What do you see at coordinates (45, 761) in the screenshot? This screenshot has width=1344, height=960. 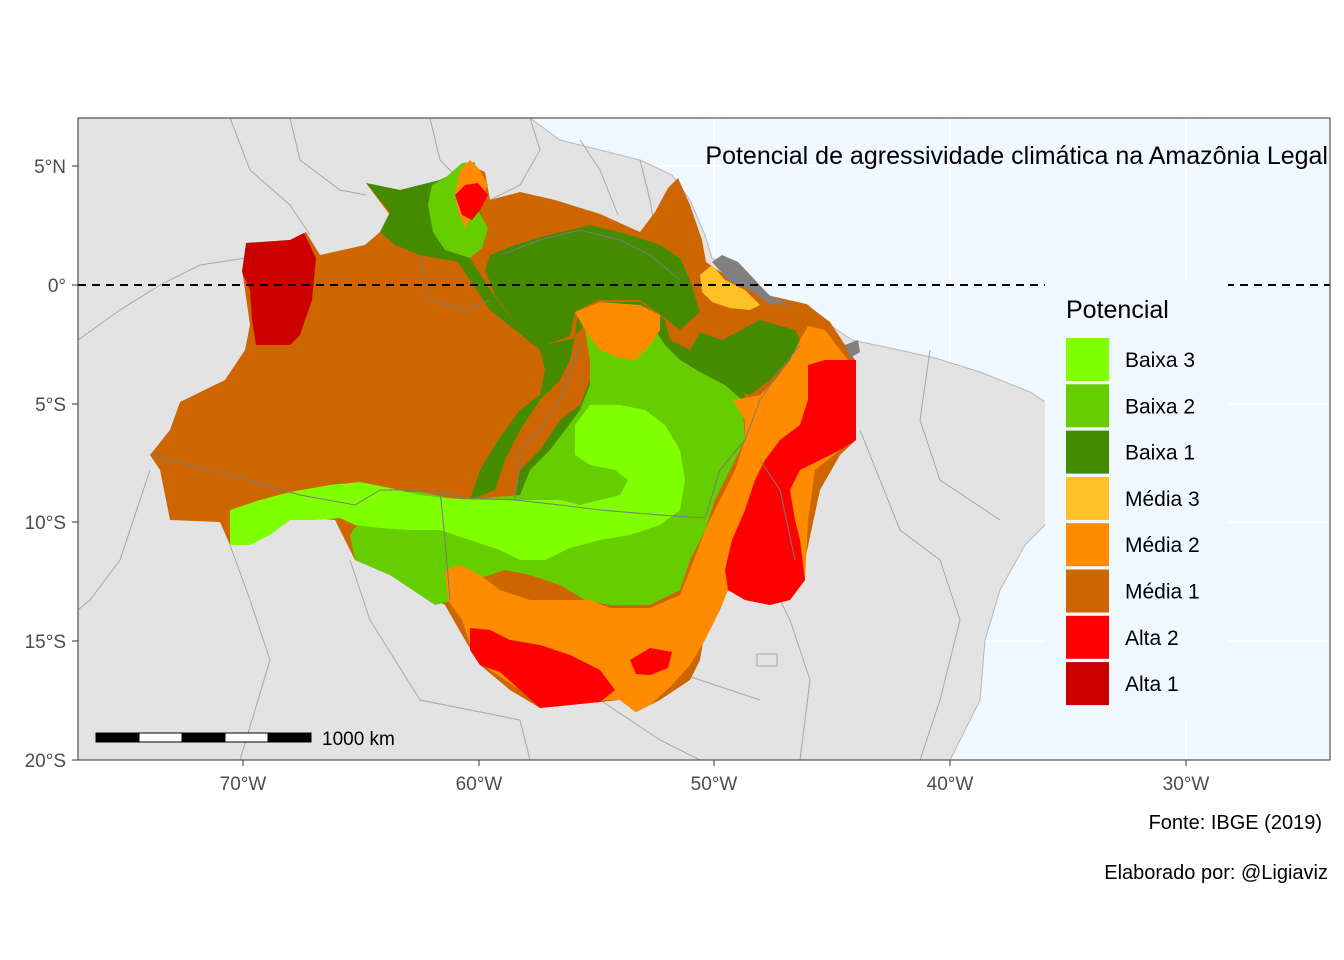 I see `y-tick-label-5: 20°S` at bounding box center [45, 761].